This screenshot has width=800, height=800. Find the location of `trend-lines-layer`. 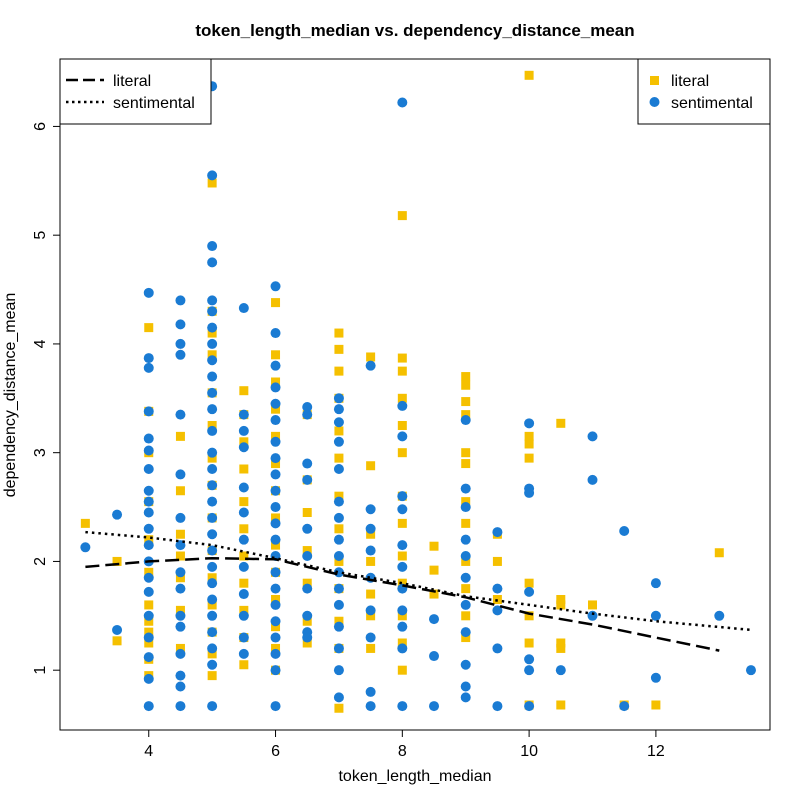

trend-lines-layer is located at coordinates (418, 591).